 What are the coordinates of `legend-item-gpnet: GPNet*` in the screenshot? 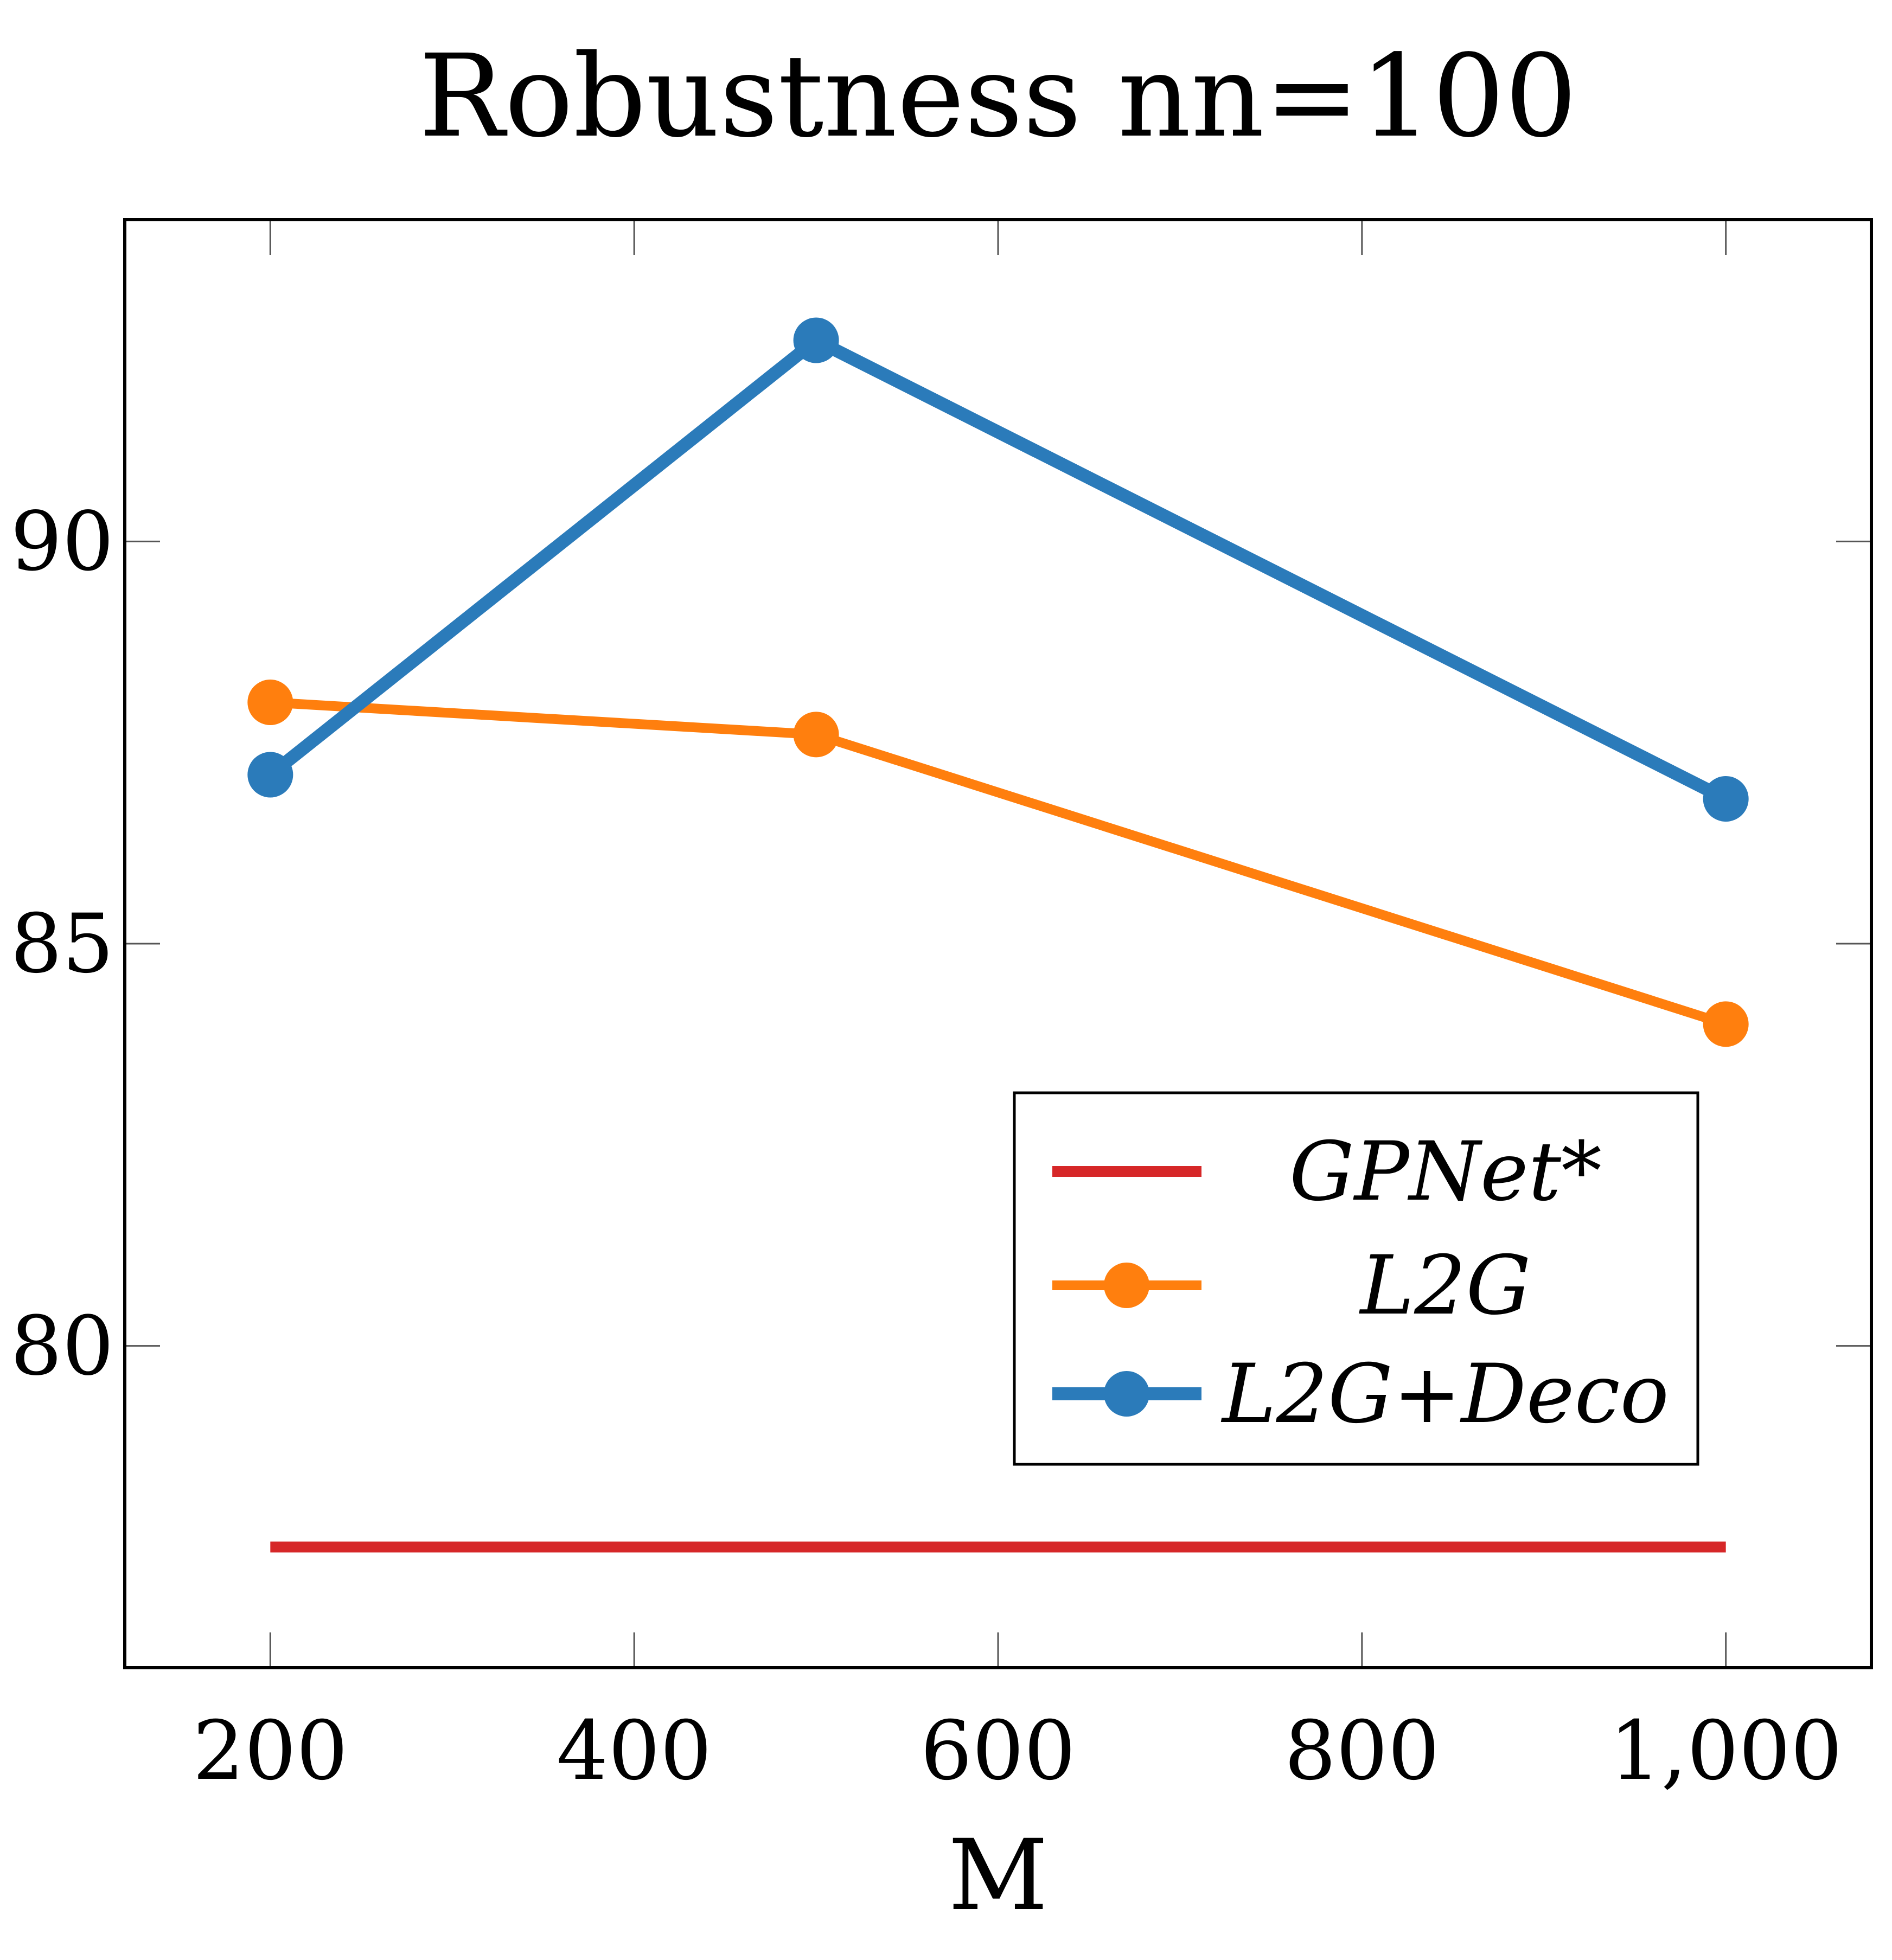 It's located at (1327, 1172).